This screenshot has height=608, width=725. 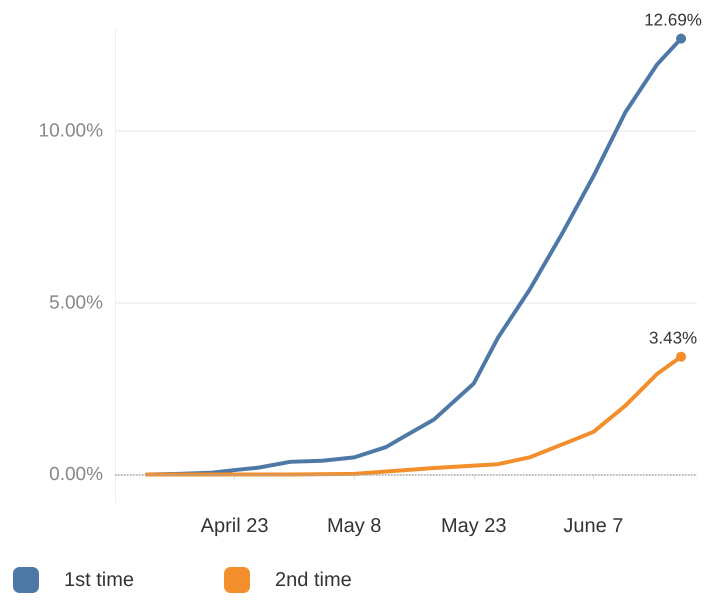 I want to click on legend-label: 1st time, so click(x=99, y=580).